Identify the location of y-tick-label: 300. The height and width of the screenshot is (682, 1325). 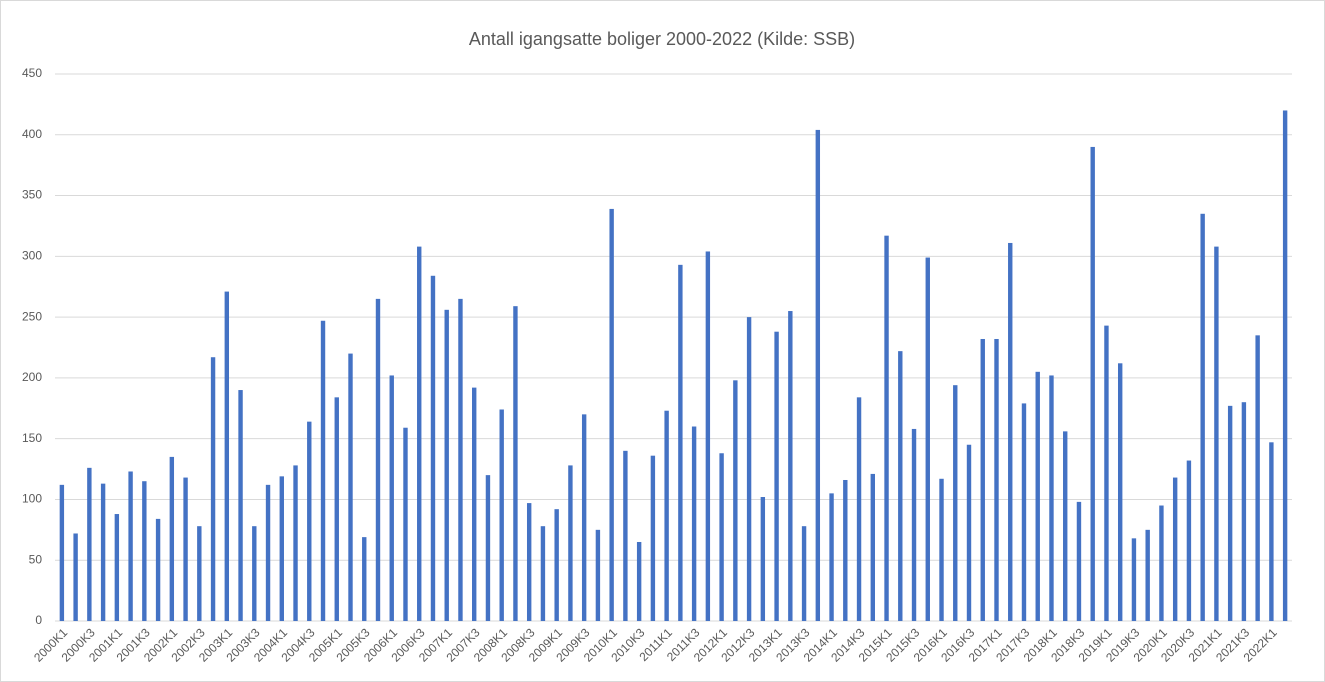
(32, 256).